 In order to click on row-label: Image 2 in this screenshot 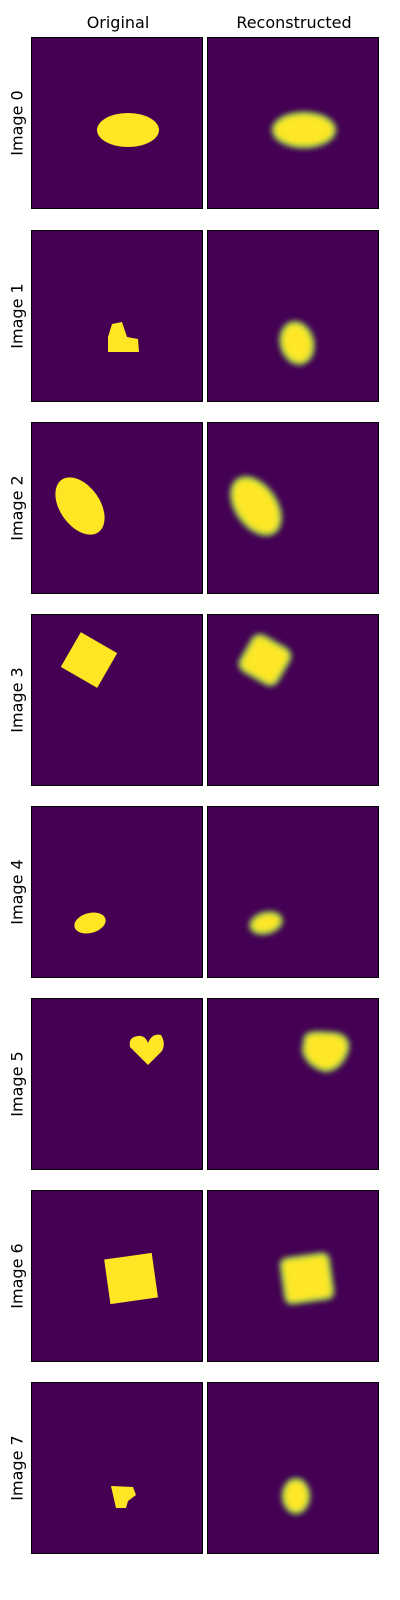, I will do `click(17, 508)`.